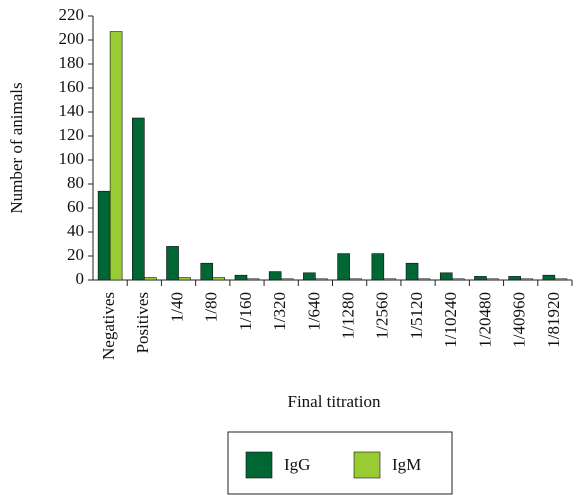 This screenshot has width=576, height=495. I want to click on x-tick-label: 1/81920, so click(553, 320).